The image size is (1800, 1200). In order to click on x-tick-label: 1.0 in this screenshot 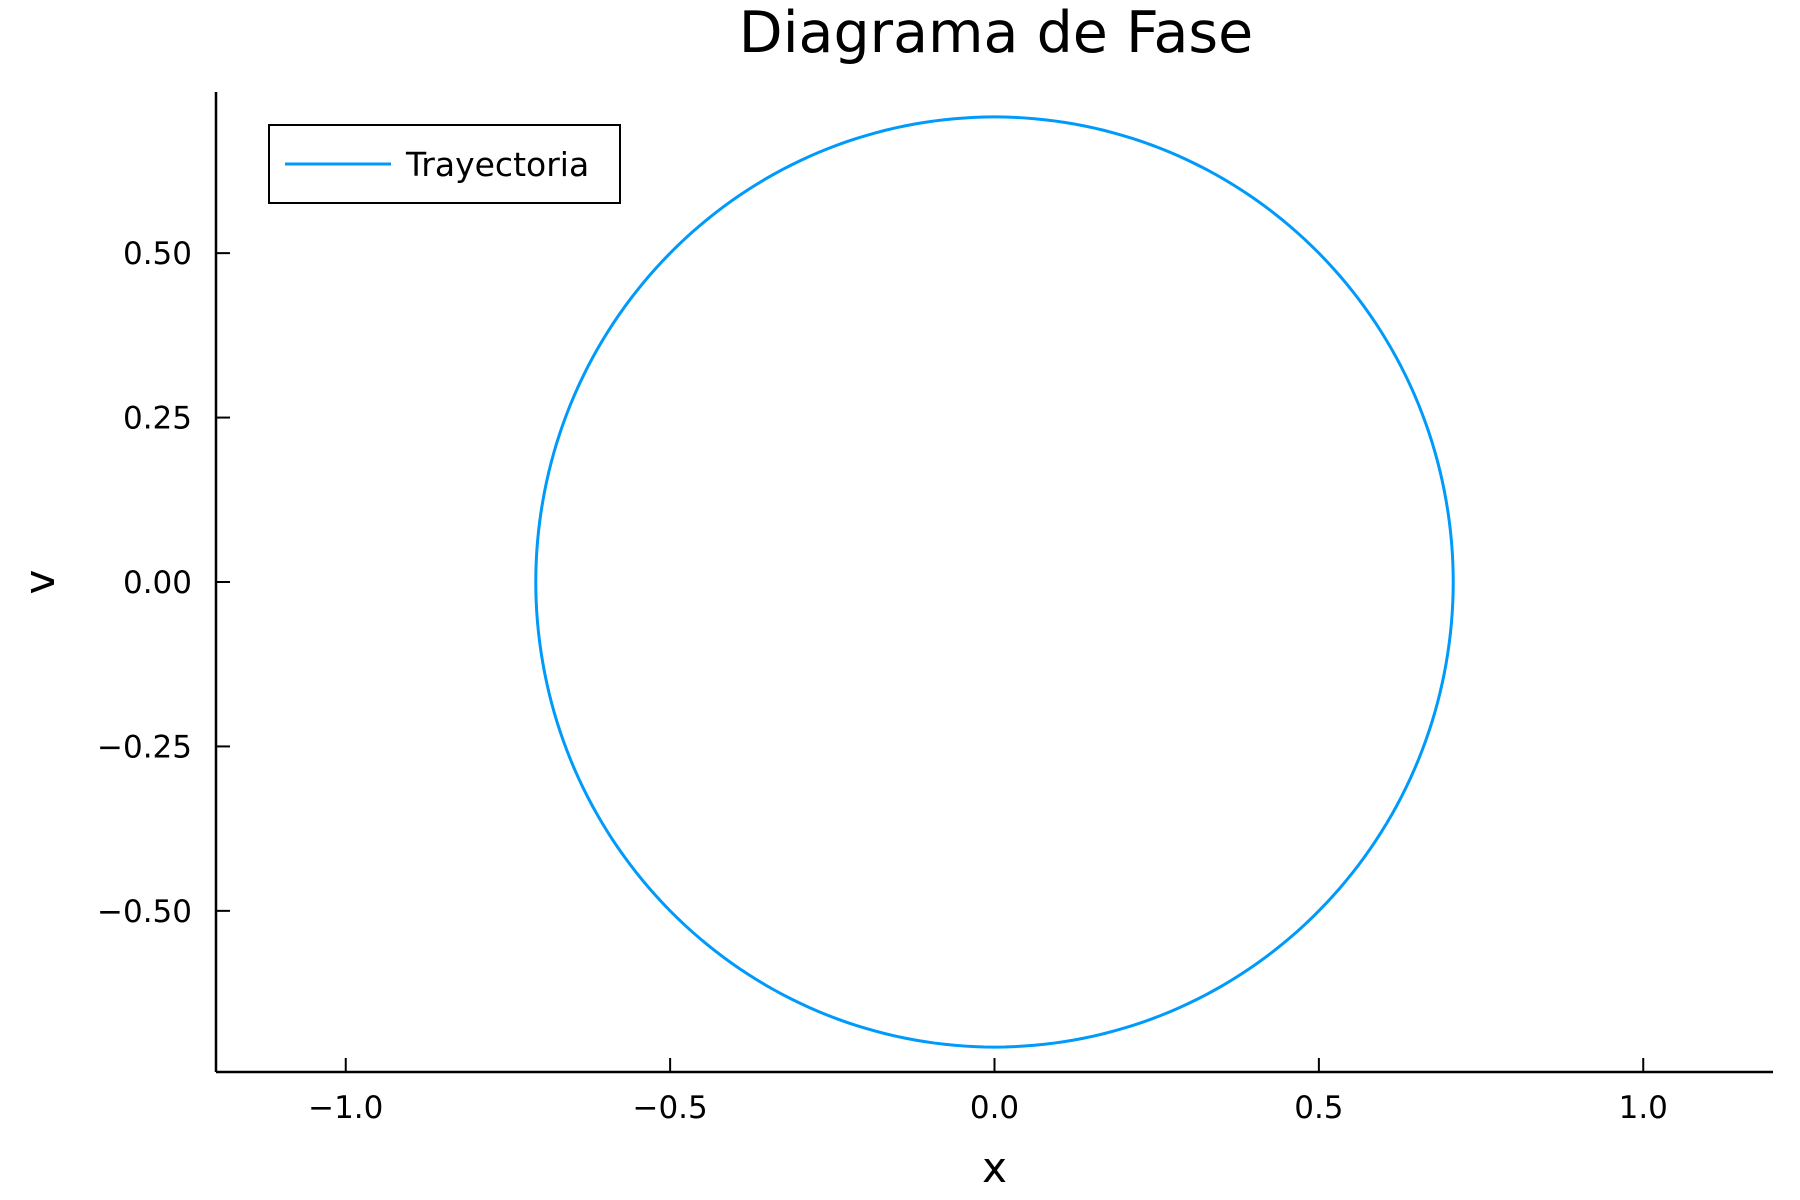, I will do `click(1643, 1108)`.